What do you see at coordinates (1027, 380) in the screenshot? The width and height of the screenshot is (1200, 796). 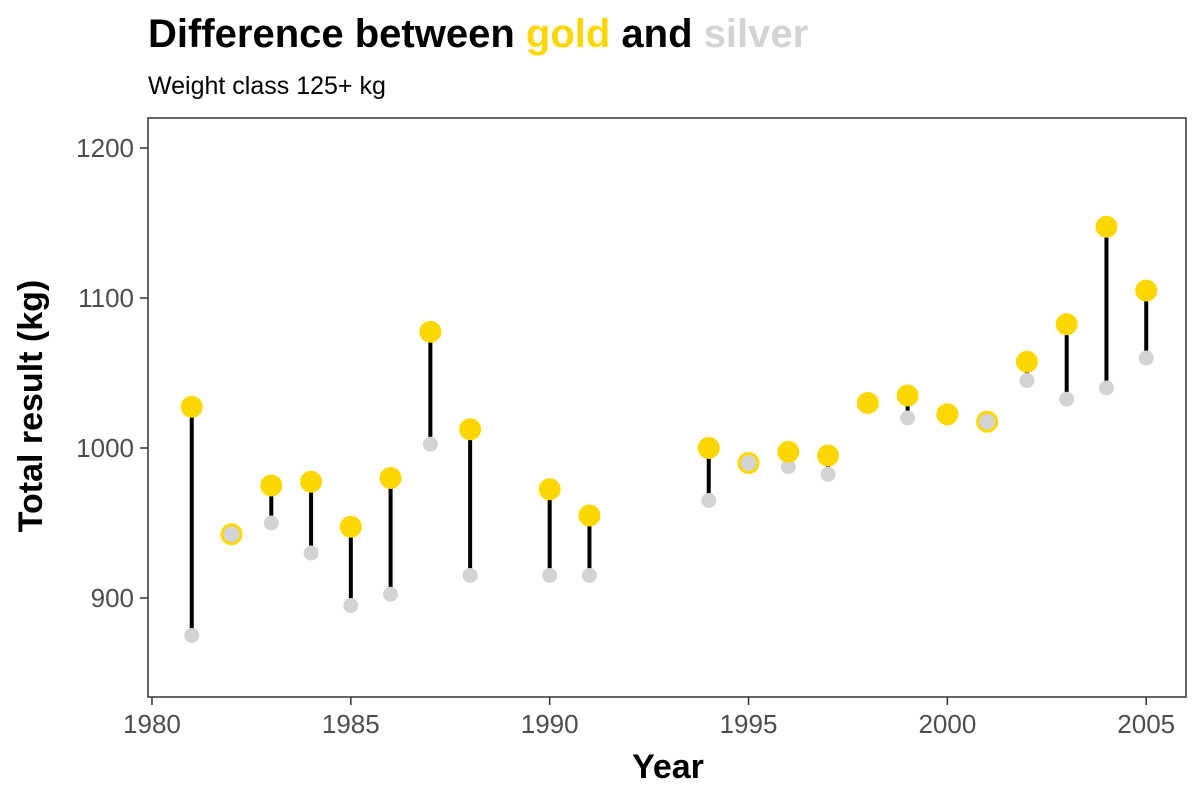 I see `silver-point-2002` at bounding box center [1027, 380].